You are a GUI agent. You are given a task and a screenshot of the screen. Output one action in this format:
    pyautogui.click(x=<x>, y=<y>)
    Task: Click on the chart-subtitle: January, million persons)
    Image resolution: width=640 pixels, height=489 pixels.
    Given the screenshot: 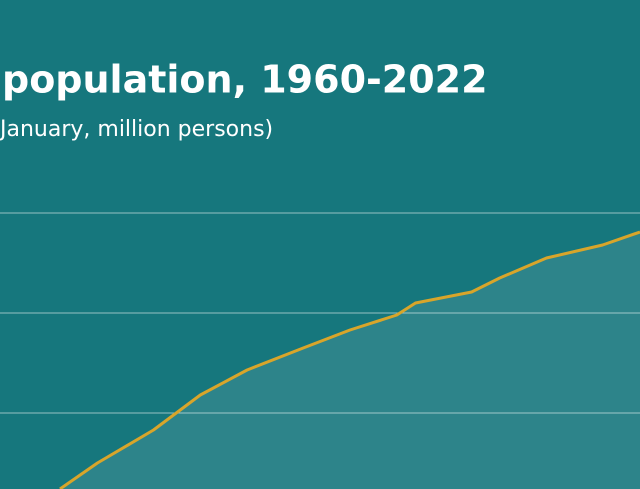 What is the action you would take?
    pyautogui.click(x=136, y=129)
    